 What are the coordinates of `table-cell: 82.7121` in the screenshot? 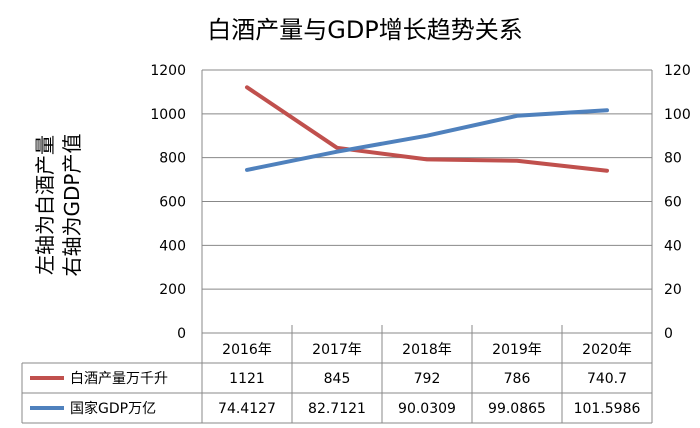 It's located at (337, 409).